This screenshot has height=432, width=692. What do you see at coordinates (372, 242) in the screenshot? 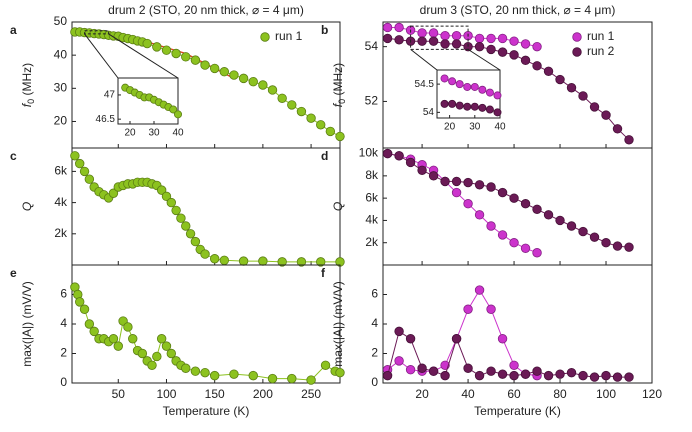
I see `y-tick-label: 2k` at bounding box center [372, 242].